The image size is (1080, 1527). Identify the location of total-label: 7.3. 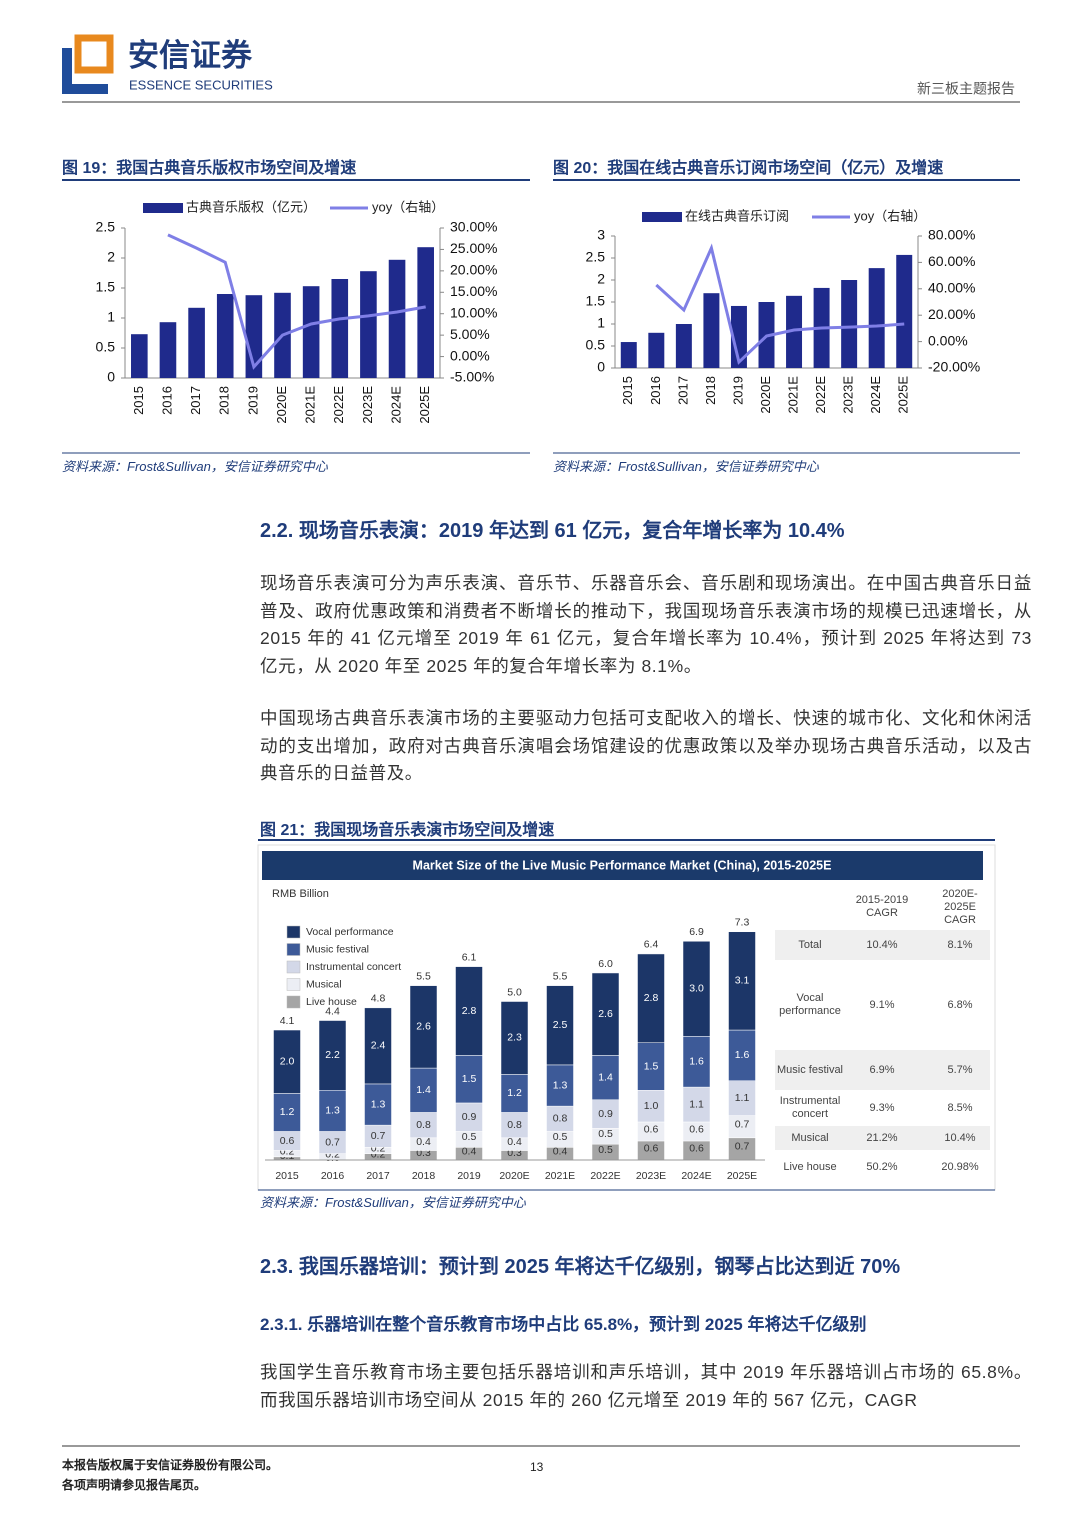
(742, 923).